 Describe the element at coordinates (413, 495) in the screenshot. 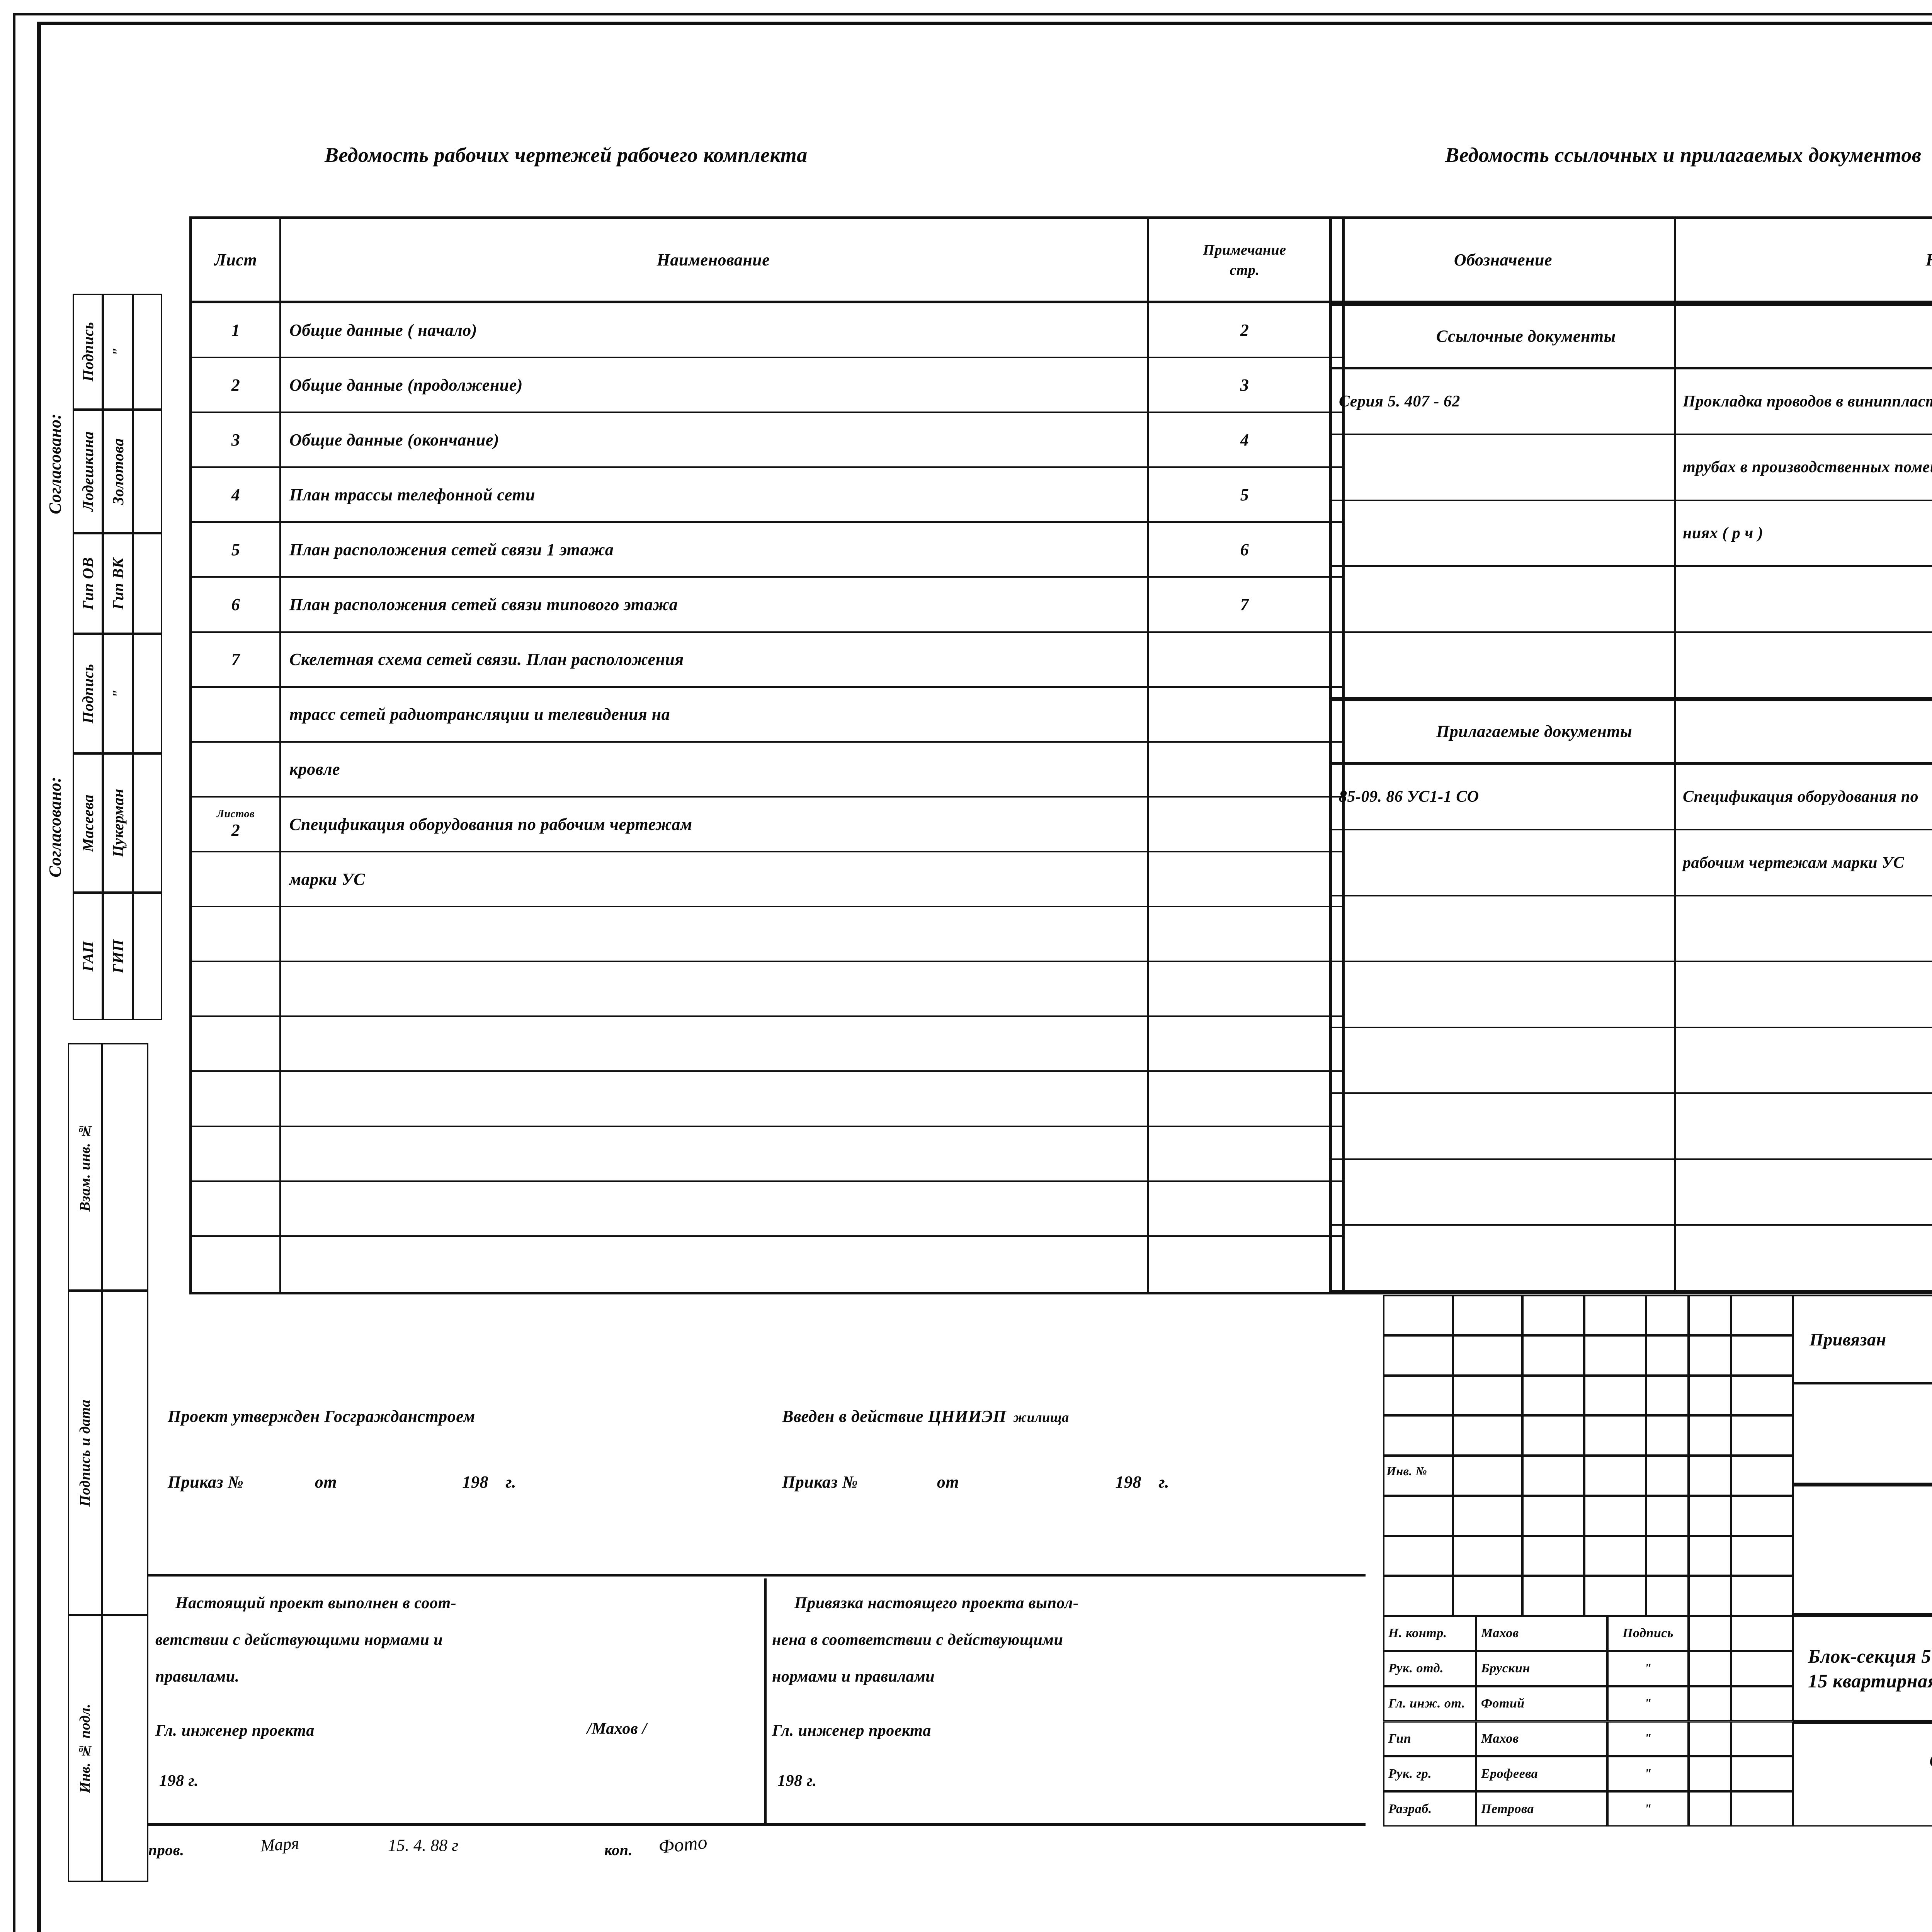

I see `cell-drawing-name: План трассы телефонной сети` at that location.